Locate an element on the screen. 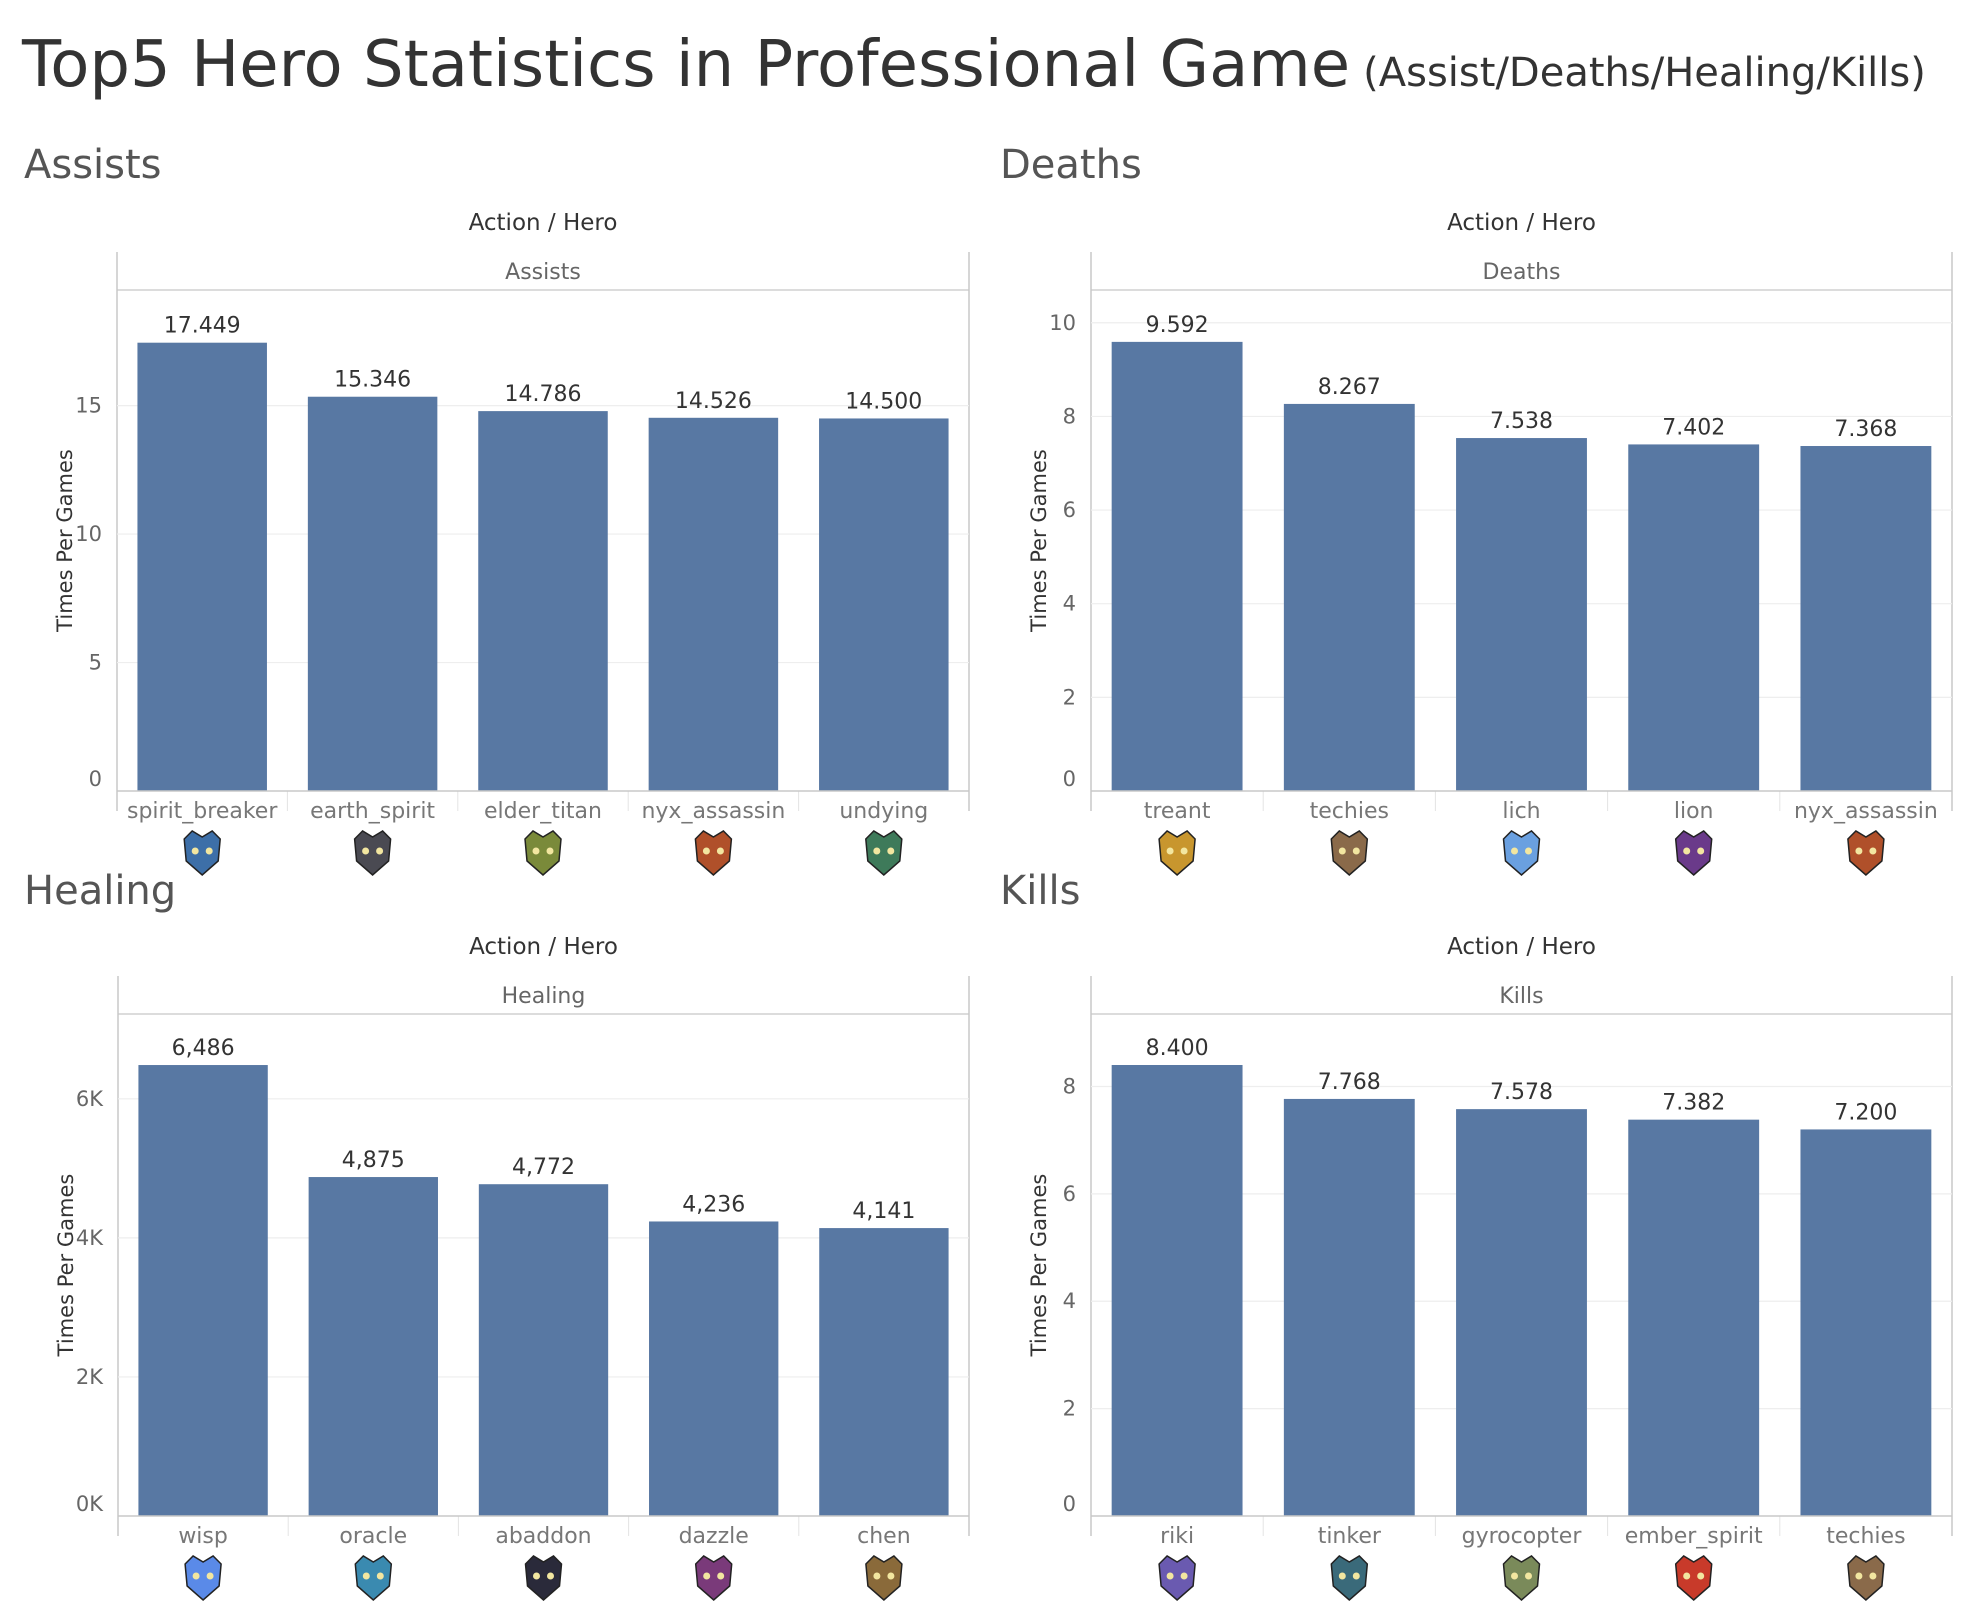 Image resolution: width=1974 pixels, height=1616 pixels. kills-panel-title: Kills is located at coordinates (1040, 891).